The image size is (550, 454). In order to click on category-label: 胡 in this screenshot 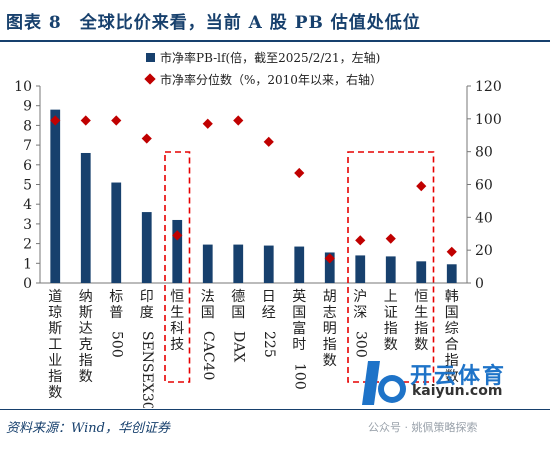, I will do `click(330, 297)`.